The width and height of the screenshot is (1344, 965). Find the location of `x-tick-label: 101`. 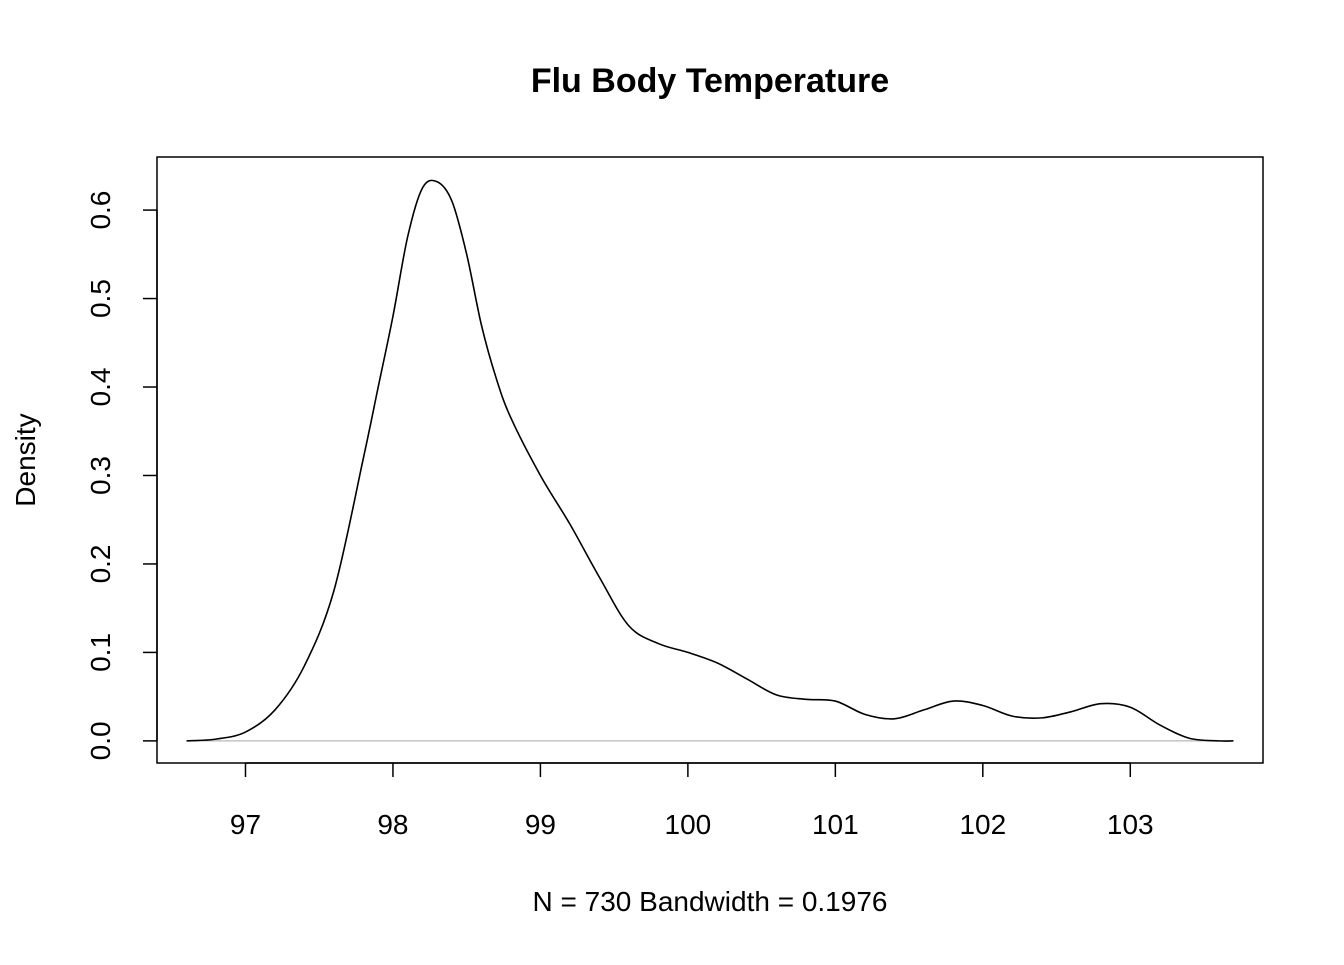

x-tick-label: 101 is located at coordinates (835, 824).